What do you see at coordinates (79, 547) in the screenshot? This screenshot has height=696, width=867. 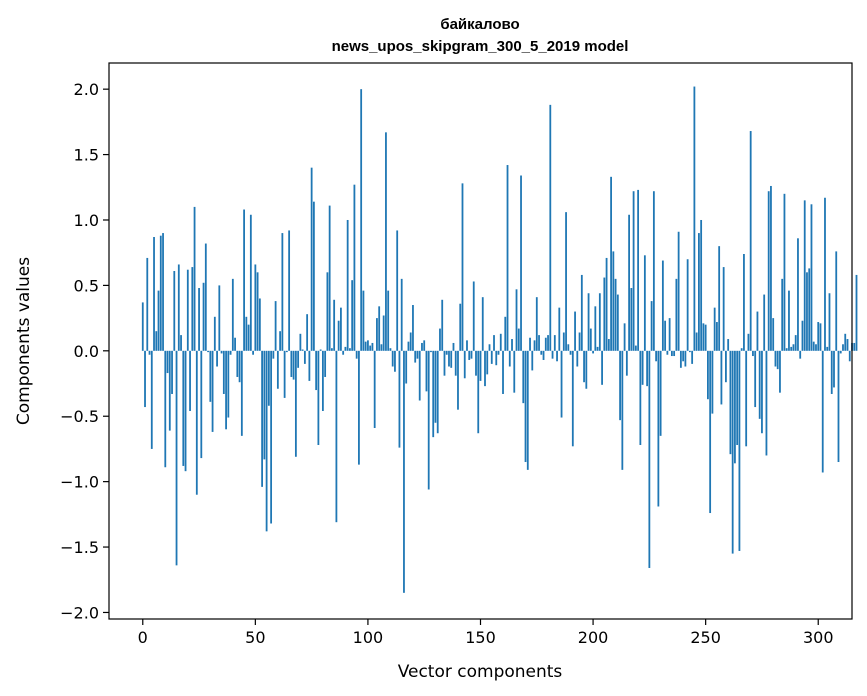 I see `y-tick-label: −1.5` at bounding box center [79, 547].